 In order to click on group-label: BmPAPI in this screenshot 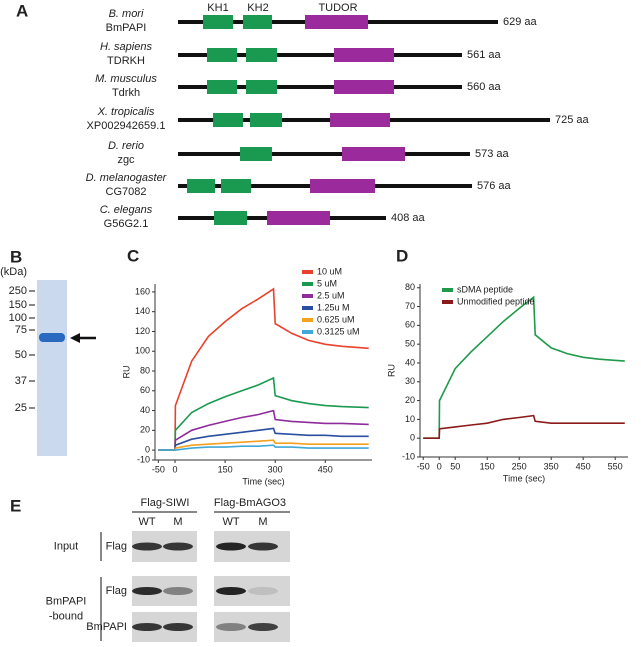, I will do `click(66, 601)`.